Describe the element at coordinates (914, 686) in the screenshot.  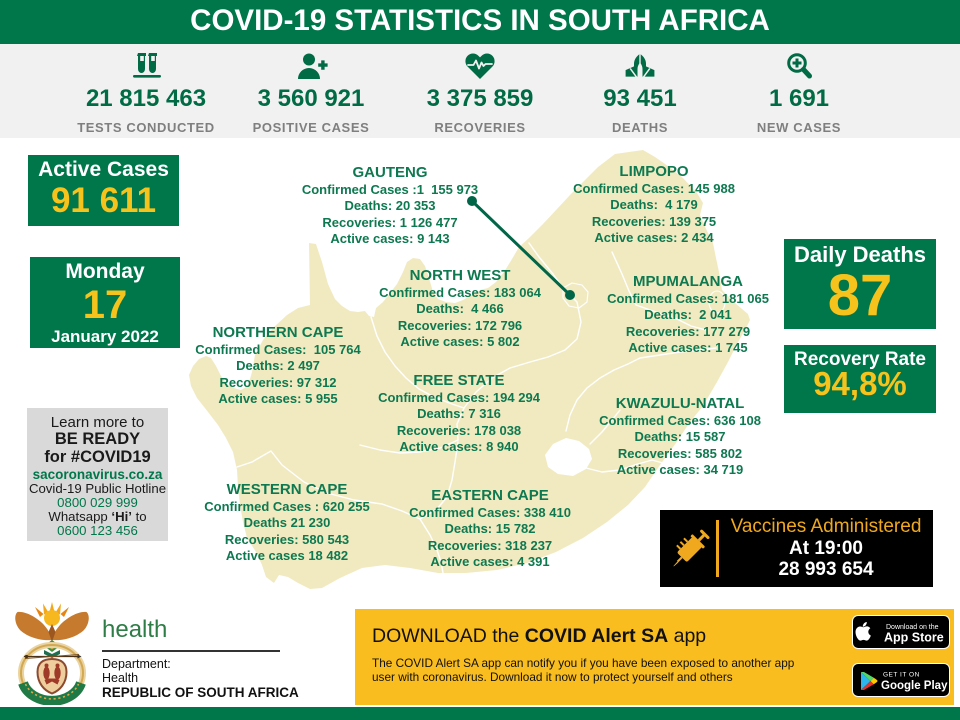
I see `svg-text: Google Play` at that location.